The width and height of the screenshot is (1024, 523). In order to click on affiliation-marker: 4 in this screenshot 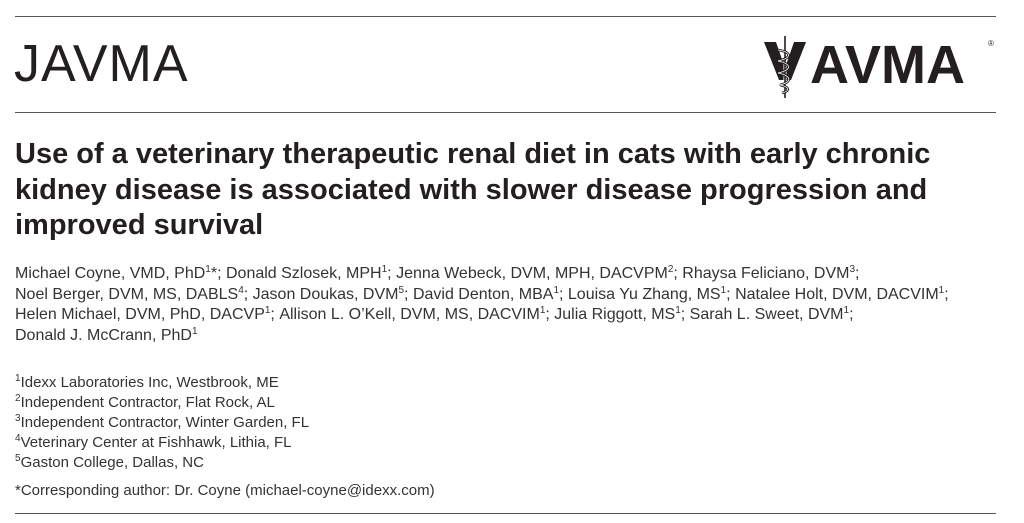, I will do `click(241, 290)`.